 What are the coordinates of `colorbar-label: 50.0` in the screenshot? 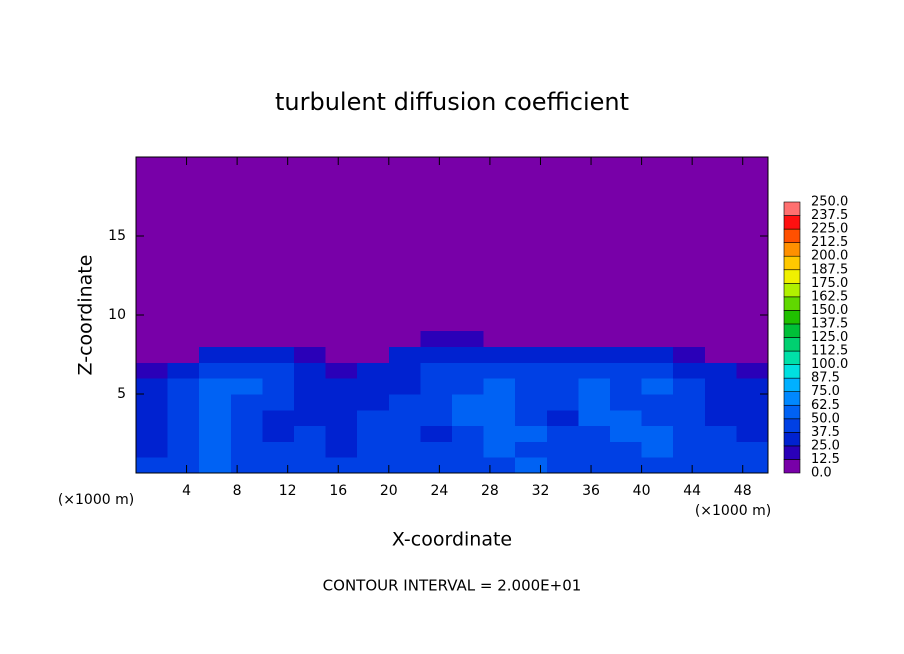 It's located at (825, 418).